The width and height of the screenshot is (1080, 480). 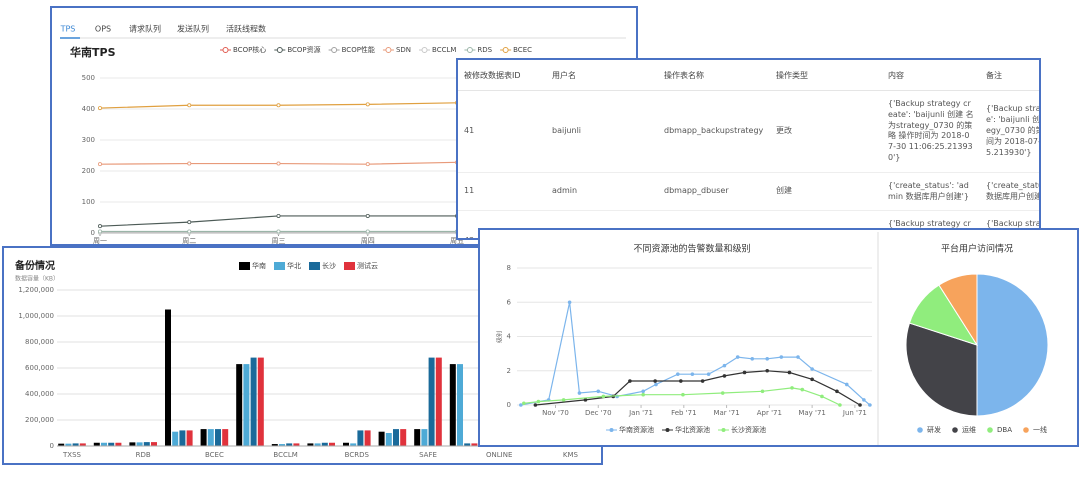 What do you see at coordinates (100, 241) in the screenshot?
I see `x-tick-label: 周一` at bounding box center [100, 241].